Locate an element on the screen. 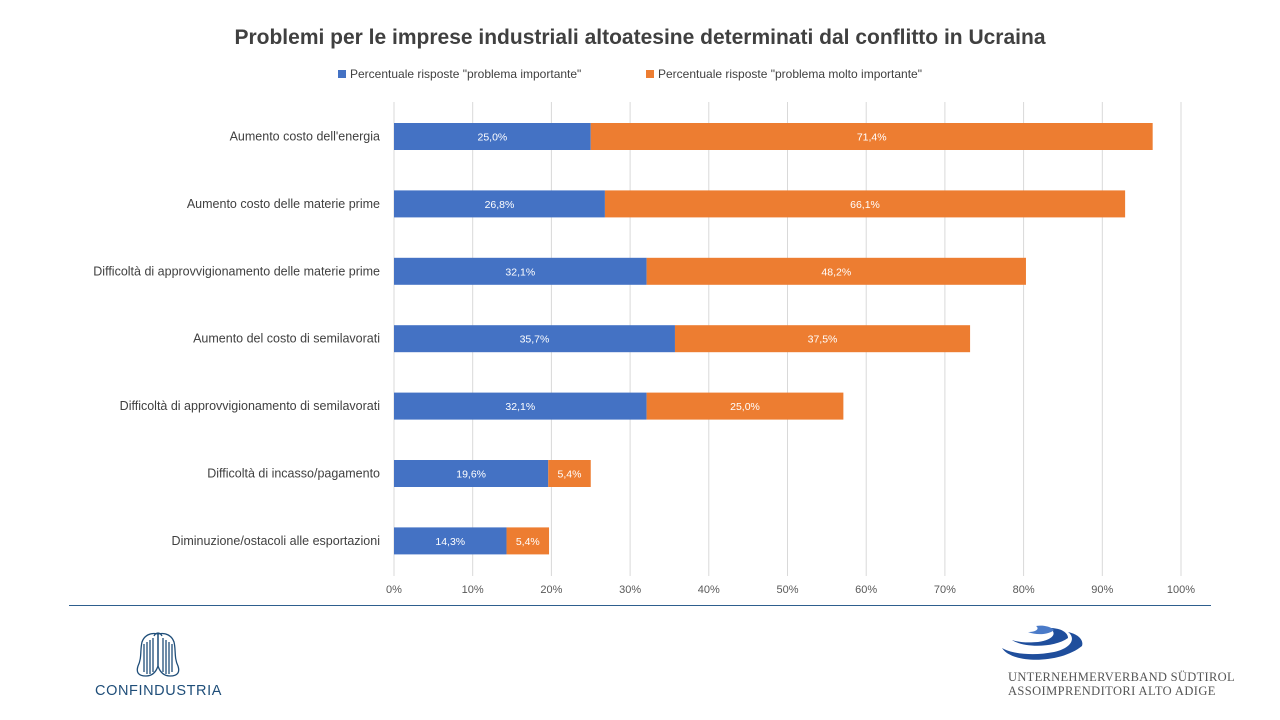  data-label: 66,1% is located at coordinates (865, 205).